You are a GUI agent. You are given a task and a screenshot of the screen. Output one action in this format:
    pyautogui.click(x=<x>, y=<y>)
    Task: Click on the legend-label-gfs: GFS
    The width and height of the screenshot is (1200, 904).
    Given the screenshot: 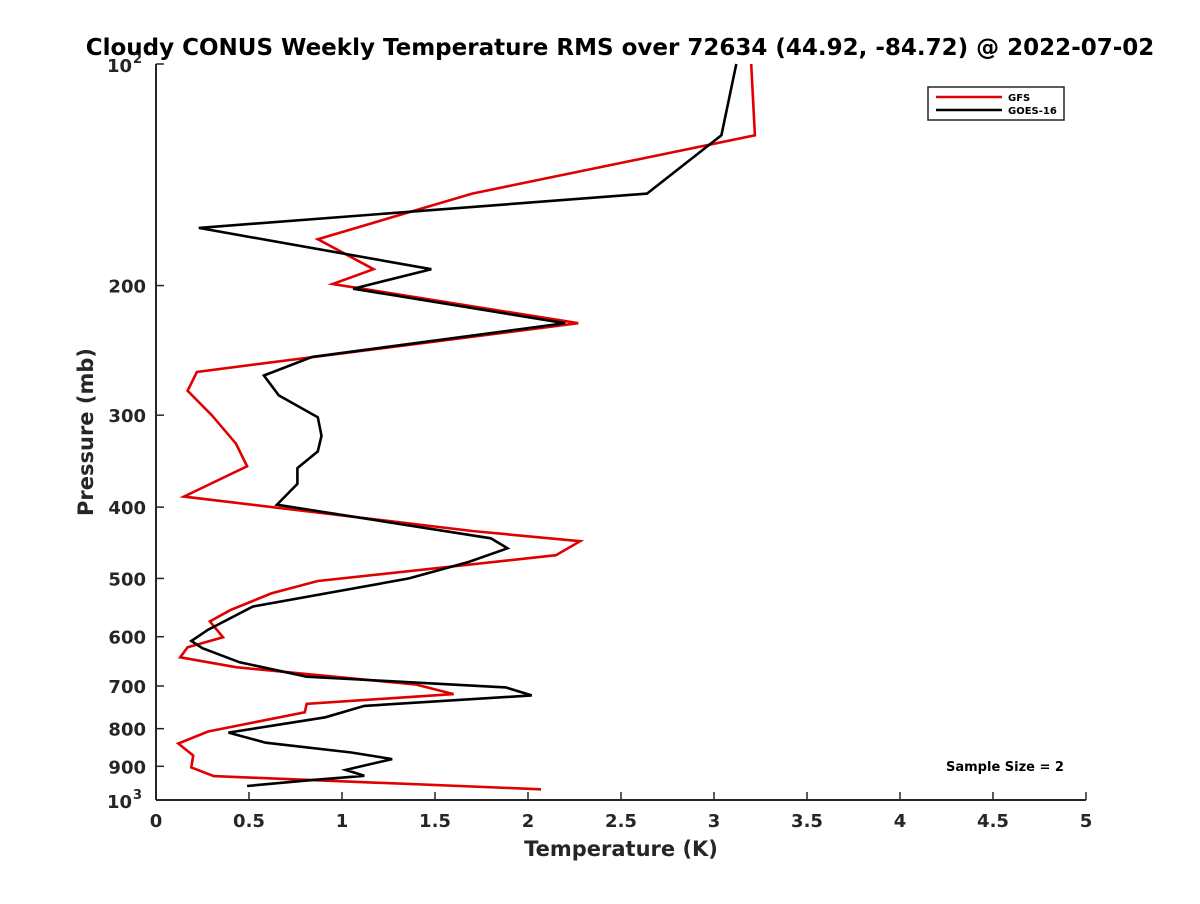 What is the action you would take?
    pyautogui.click(x=1019, y=98)
    